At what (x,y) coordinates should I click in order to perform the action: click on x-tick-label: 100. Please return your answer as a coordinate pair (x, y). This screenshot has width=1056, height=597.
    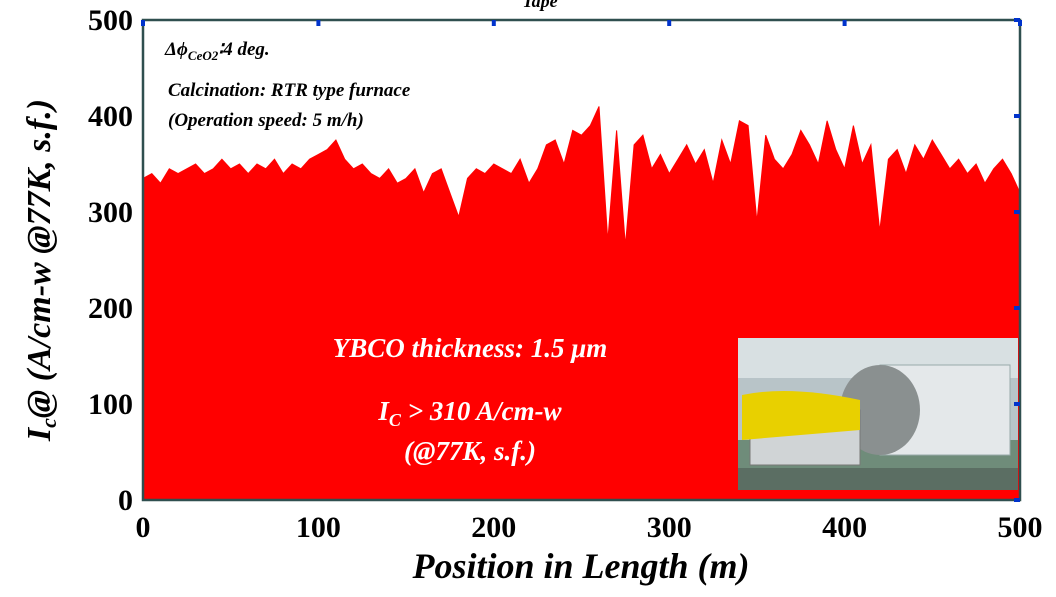
    Looking at the image, I should click on (318, 527).